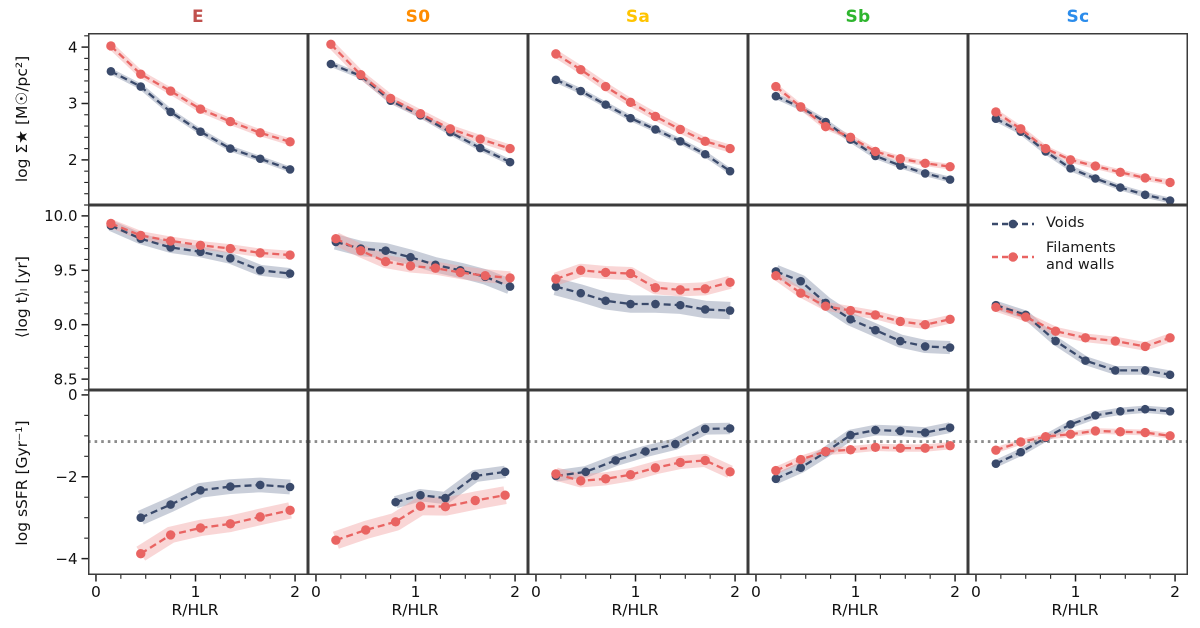 The image size is (1200, 628). I want to click on legend-entry-filaments: Filaments and walls, so click(1085, 257).